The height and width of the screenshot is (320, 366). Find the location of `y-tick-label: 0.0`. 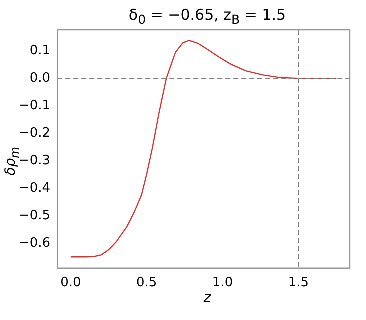

y-tick-label: 0.0 is located at coordinates (40, 78).